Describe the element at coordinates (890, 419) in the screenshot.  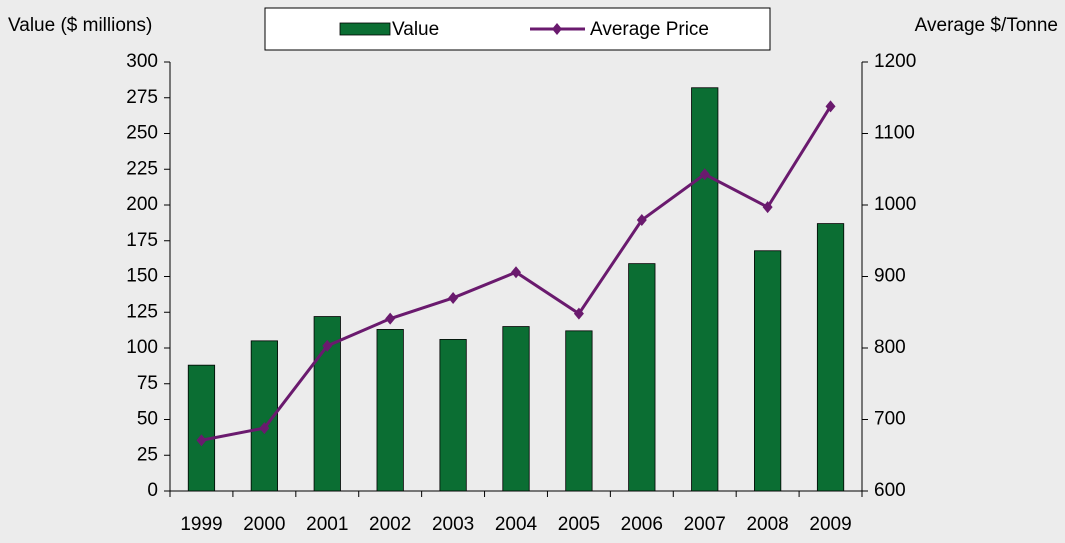
I see `y2-tick-label: 700` at that location.